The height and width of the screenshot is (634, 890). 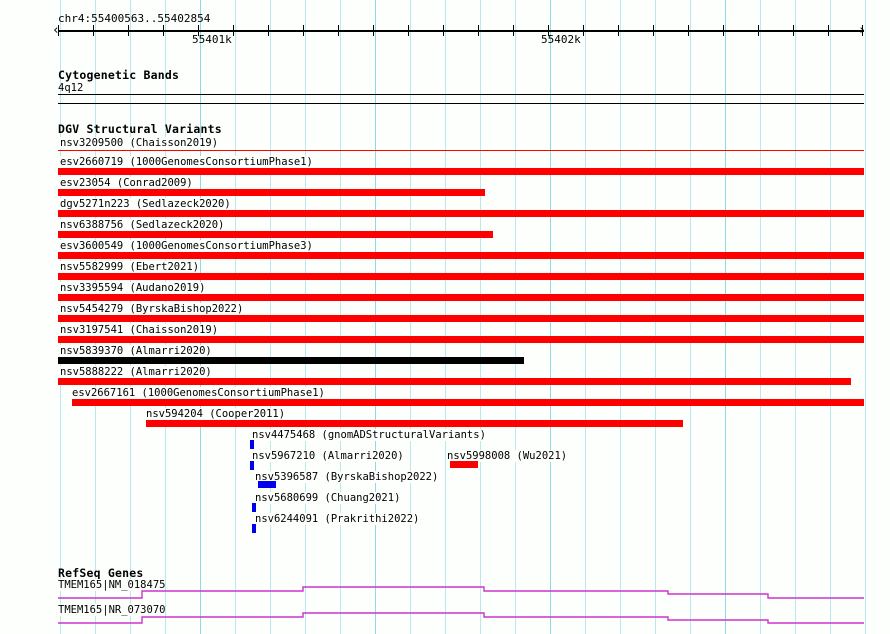 What do you see at coordinates (212, 39) in the screenshot?
I see `ruler-coordinate-label: 55401k` at bounding box center [212, 39].